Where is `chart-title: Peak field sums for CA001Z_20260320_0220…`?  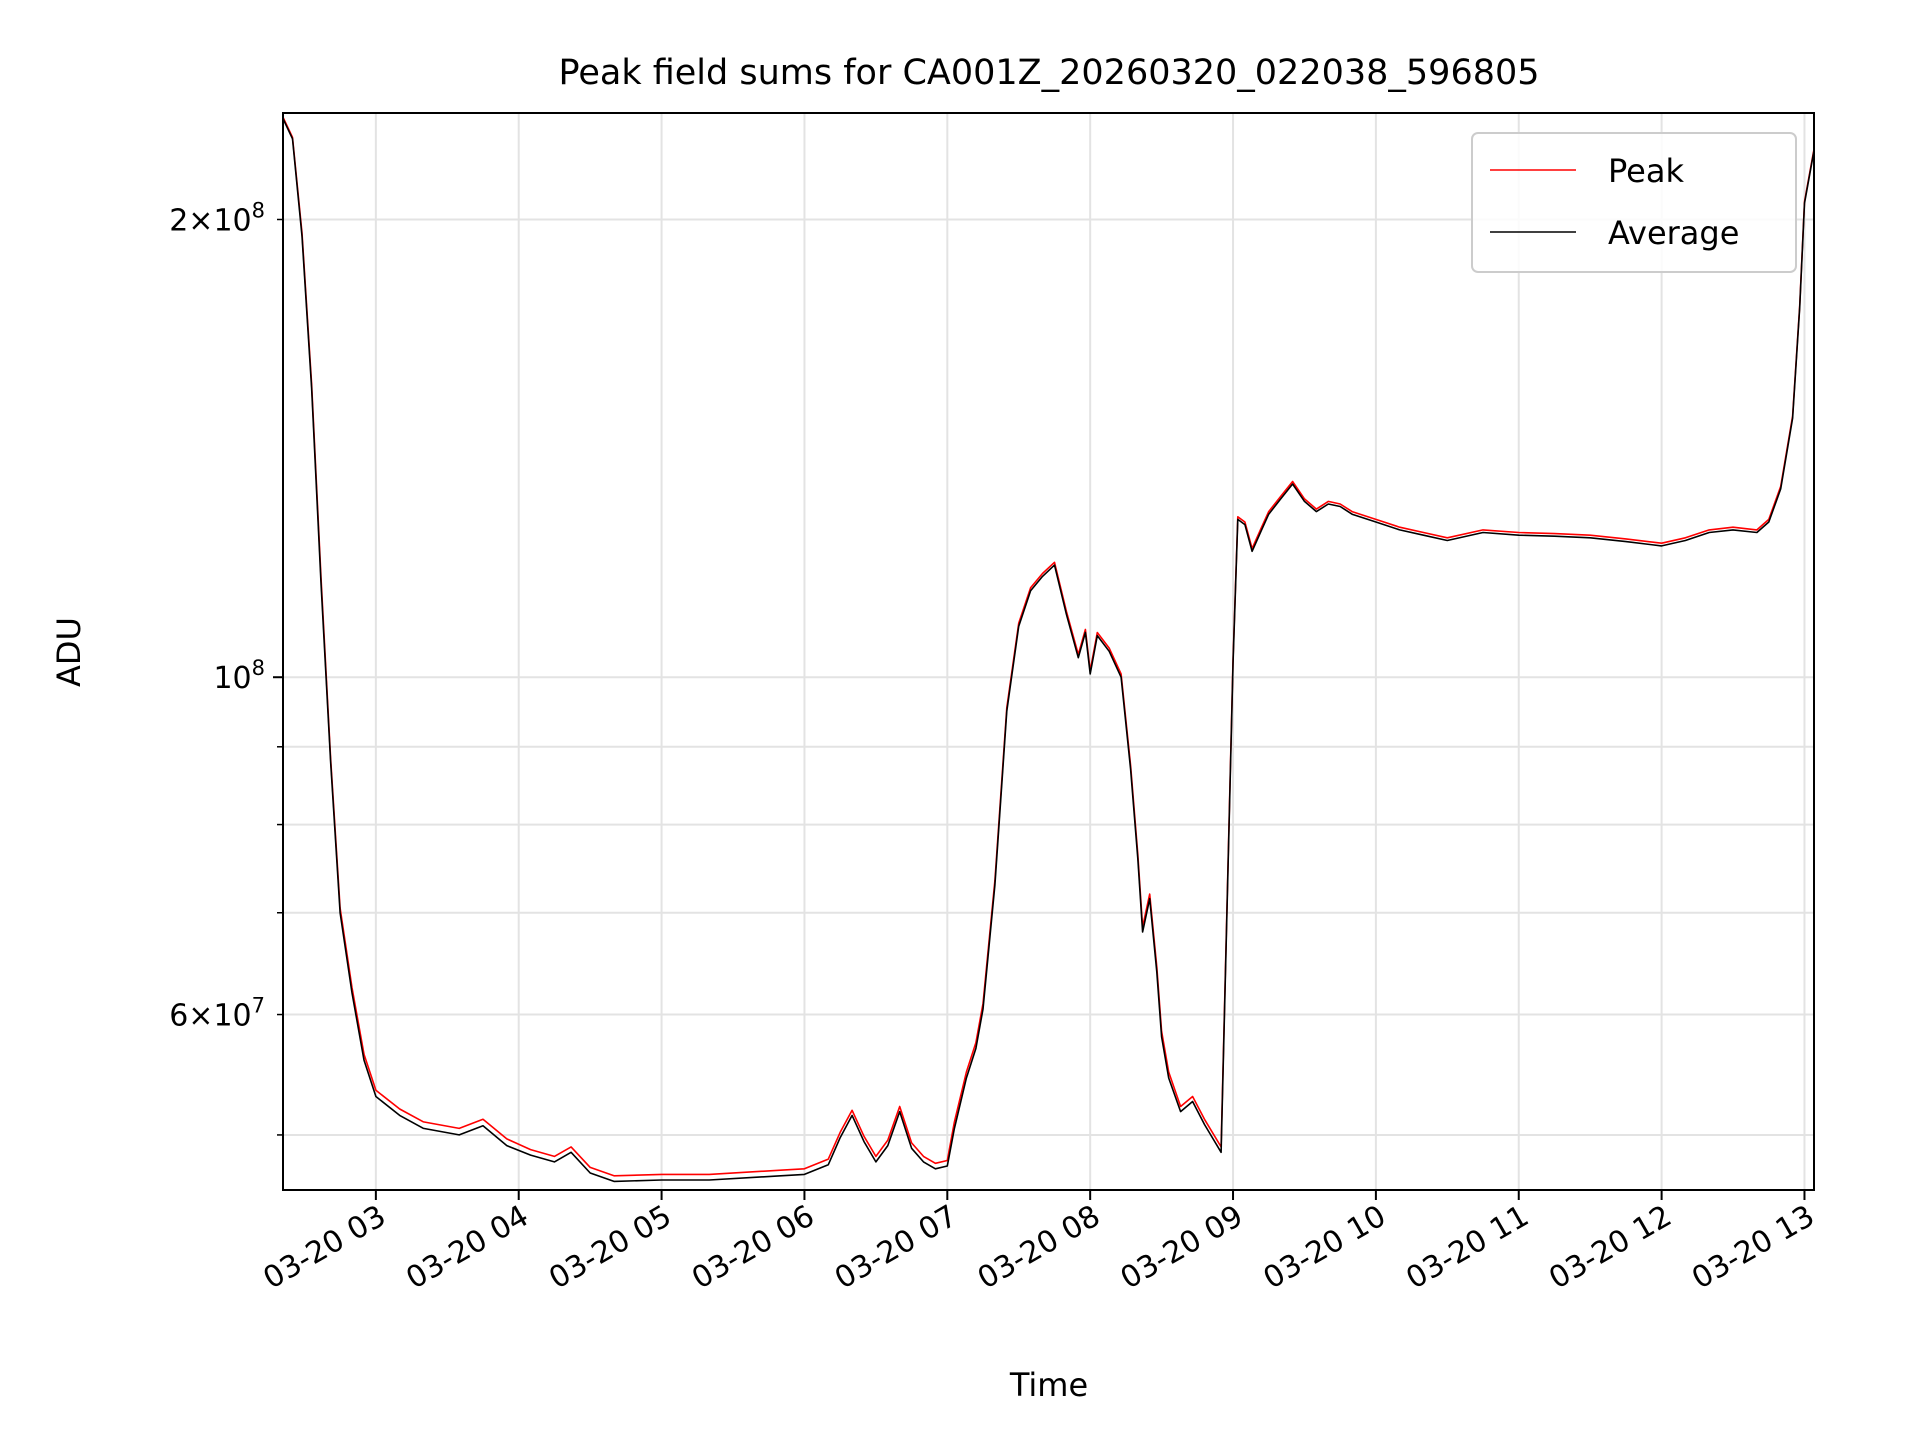
chart-title: Peak field sums for CA001Z_20260320_0220… is located at coordinates (1048, 73).